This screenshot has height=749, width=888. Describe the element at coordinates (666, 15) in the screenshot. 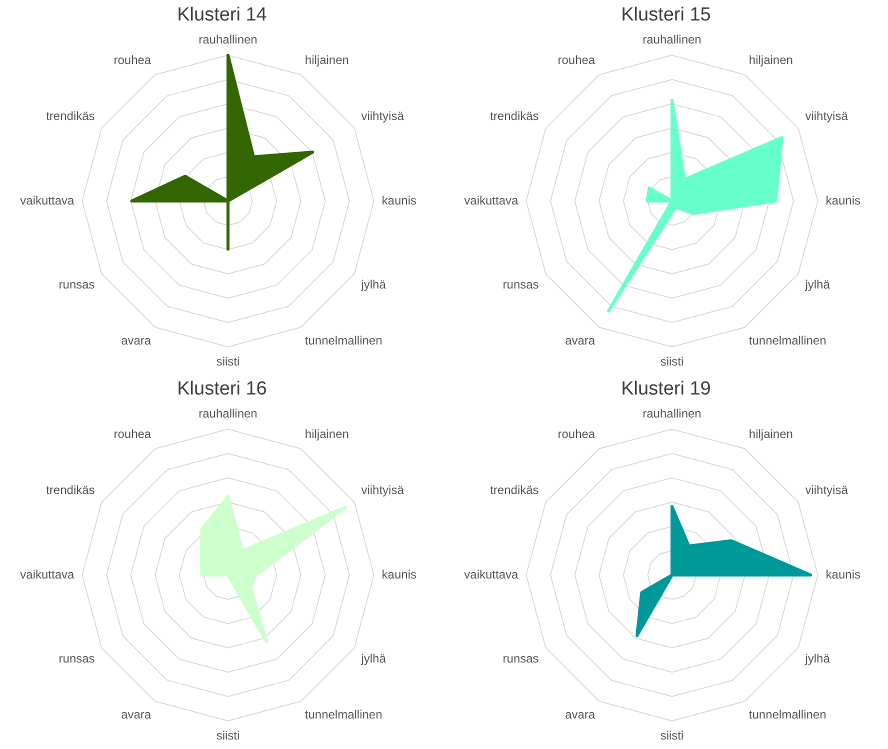

I see `chart-title: Klusteri 15` at that location.